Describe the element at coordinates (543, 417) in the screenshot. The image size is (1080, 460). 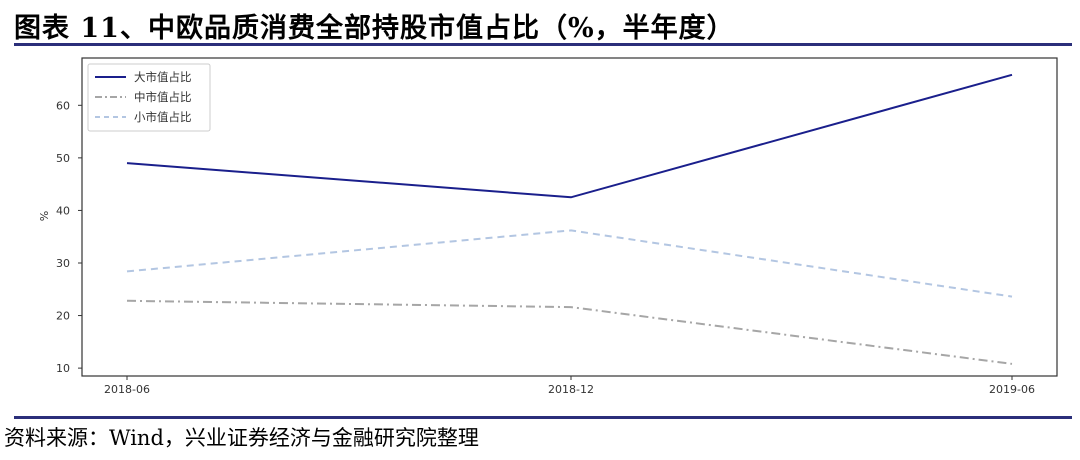
I see `source-rule` at that location.